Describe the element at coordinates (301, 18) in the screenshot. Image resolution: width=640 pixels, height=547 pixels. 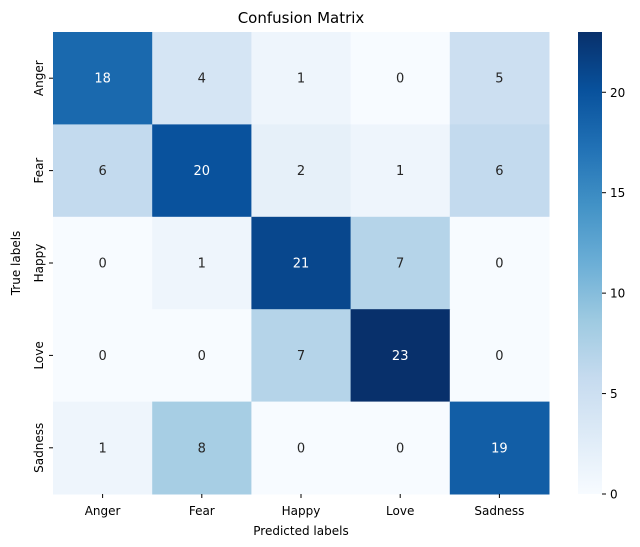
I see `chart-title: Confusion Matrix` at that location.